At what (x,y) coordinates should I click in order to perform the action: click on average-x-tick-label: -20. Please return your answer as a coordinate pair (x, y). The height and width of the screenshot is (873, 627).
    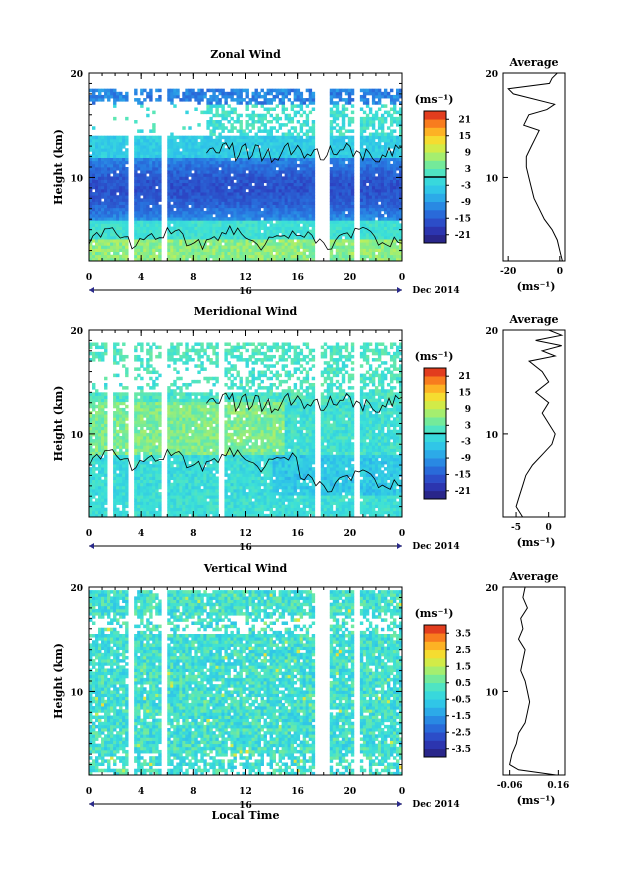
    Looking at the image, I should click on (508, 272).